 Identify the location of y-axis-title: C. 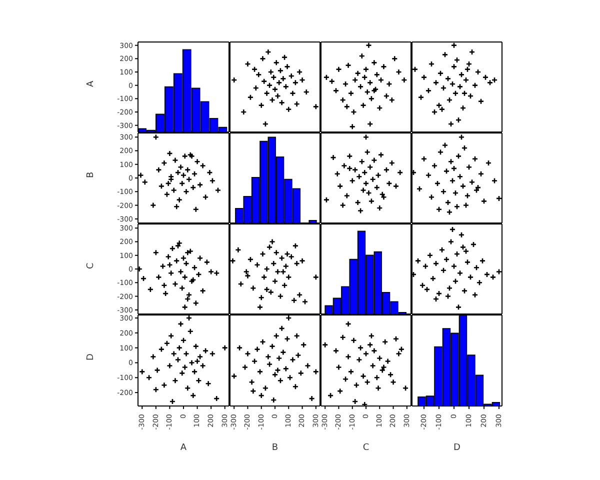
(91, 265).